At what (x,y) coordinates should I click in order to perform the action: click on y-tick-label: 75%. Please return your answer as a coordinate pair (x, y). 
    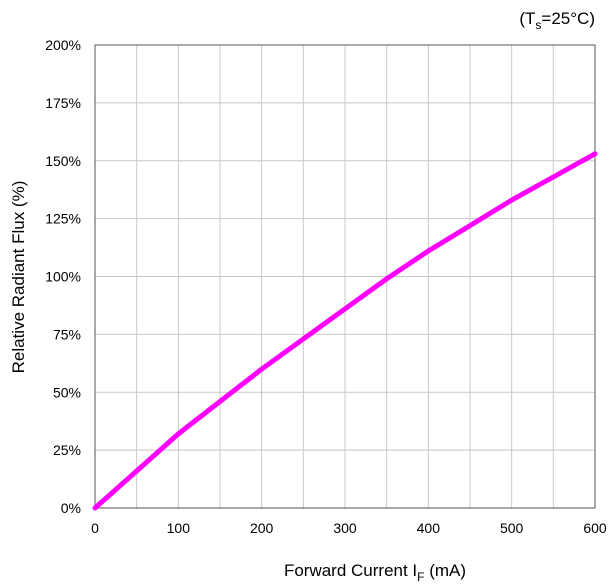
    Looking at the image, I should click on (67, 334).